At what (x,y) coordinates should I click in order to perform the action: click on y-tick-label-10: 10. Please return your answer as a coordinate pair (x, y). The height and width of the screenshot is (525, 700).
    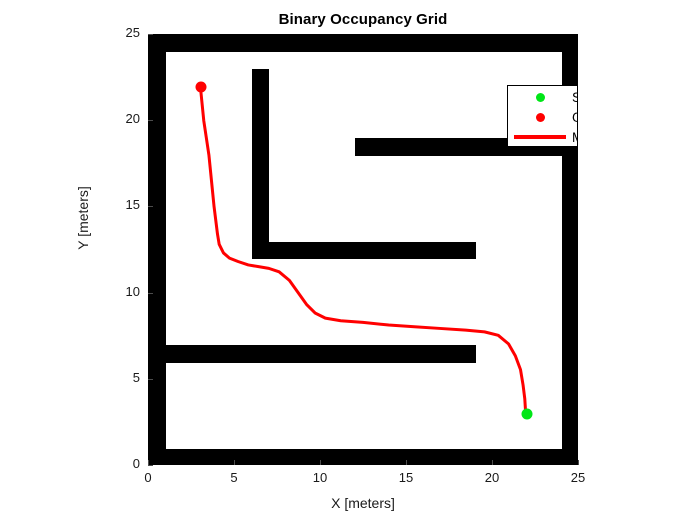
    Looking at the image, I should click on (132, 291).